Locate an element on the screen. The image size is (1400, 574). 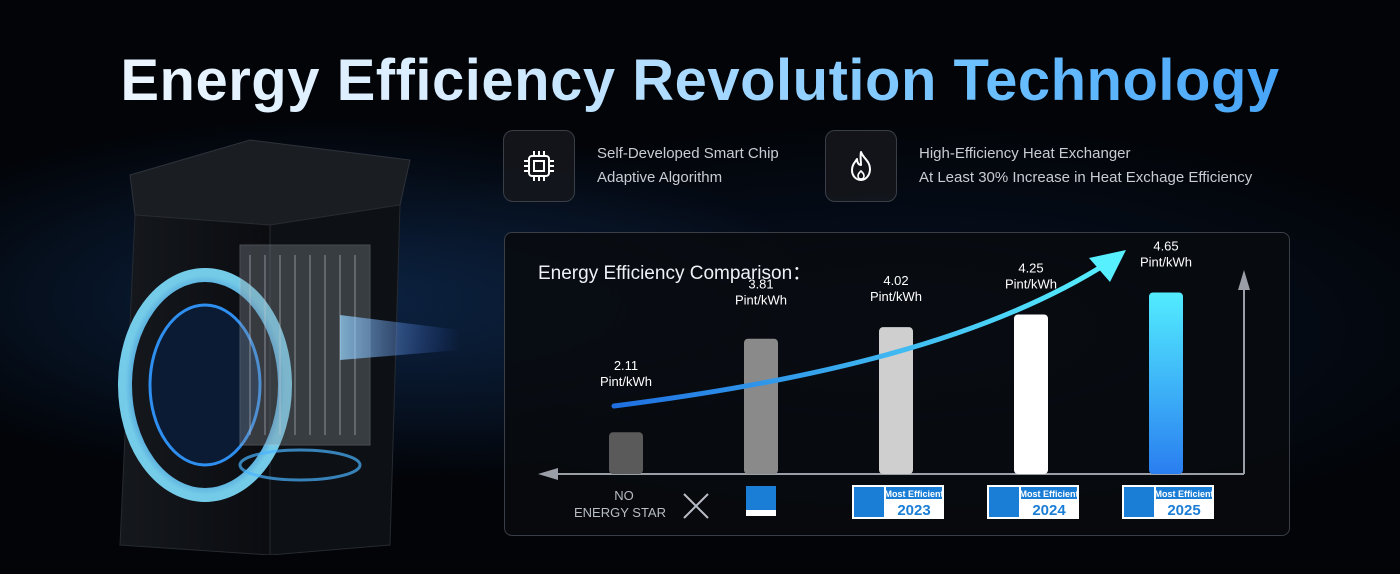
page-title: Energy Efficiency Revolution Technology is located at coordinates (700, 81).